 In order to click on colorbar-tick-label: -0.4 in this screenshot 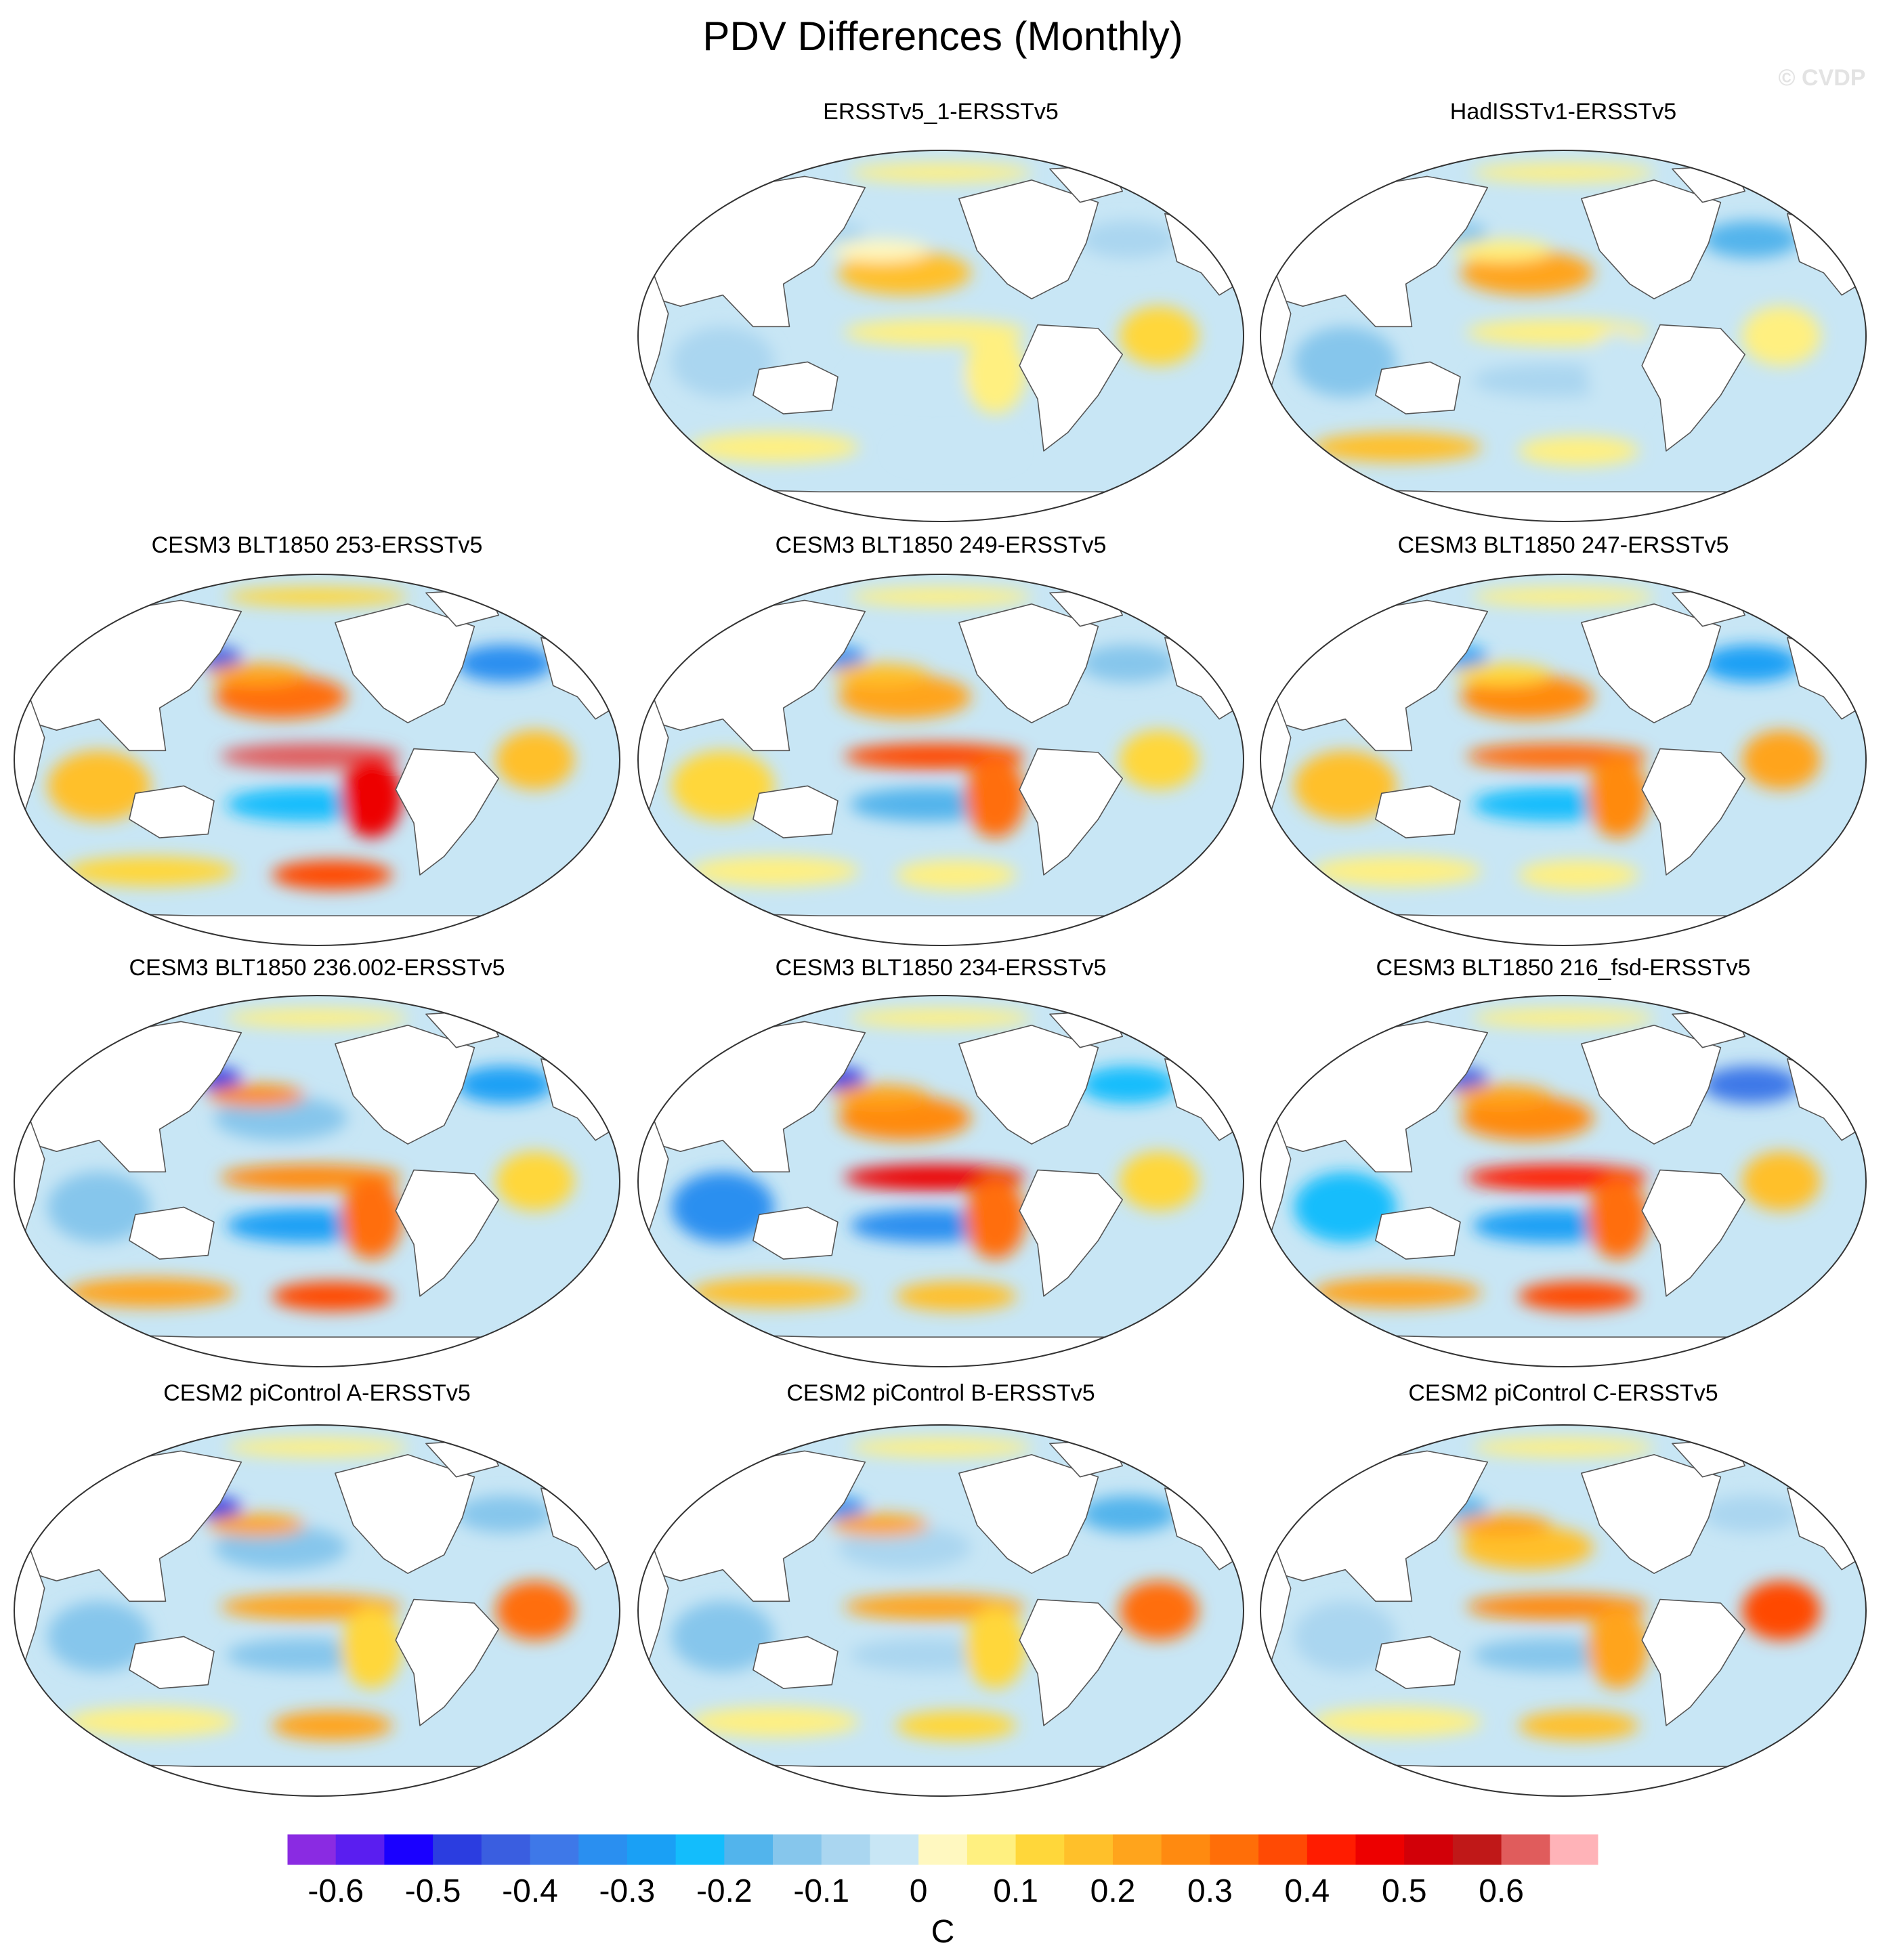, I will do `click(530, 1891)`.